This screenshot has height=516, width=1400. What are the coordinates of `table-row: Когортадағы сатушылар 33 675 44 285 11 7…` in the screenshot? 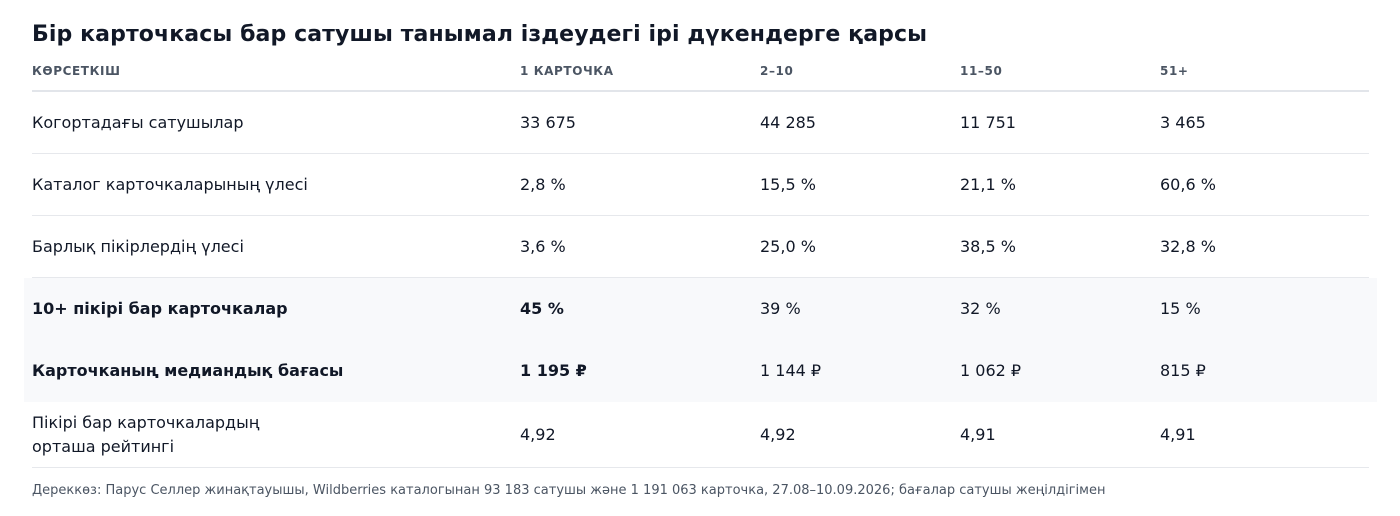 It's located at (700, 123).